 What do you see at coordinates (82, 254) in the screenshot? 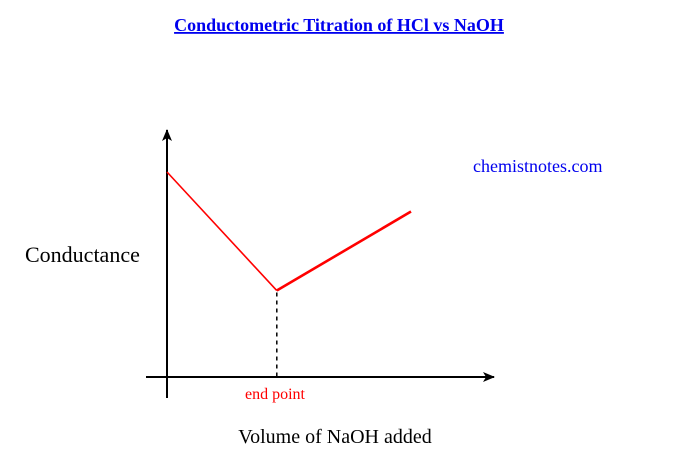
I see `y-axis-label: Conductance` at bounding box center [82, 254].